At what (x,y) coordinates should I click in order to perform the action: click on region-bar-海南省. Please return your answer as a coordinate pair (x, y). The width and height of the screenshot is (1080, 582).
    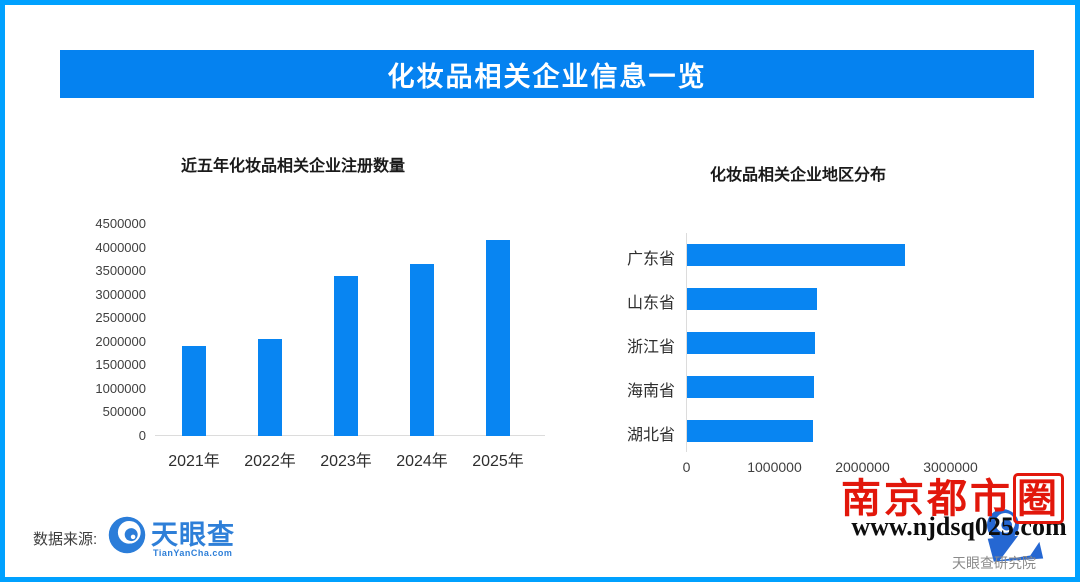
    Looking at the image, I should click on (750, 387).